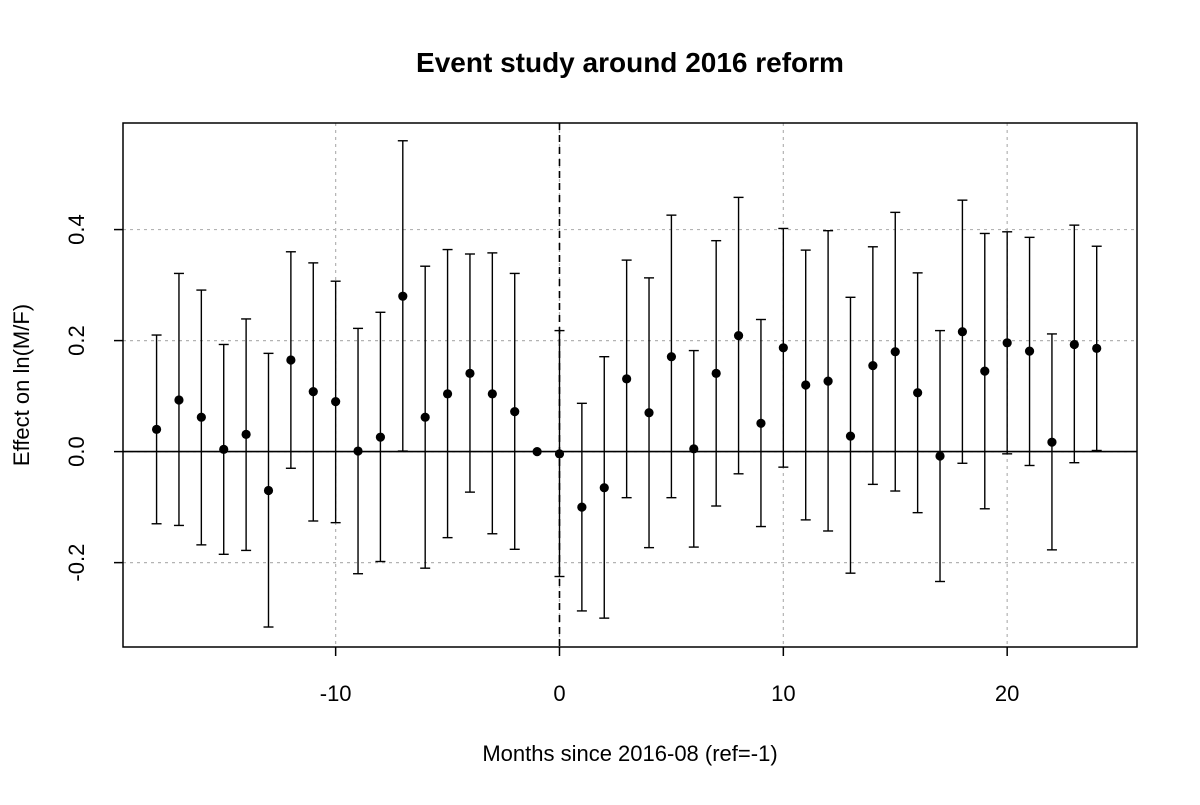 This screenshot has width=1200, height=805. What do you see at coordinates (630, 62) in the screenshot?
I see `chart-title: Event study around 2016 reform` at bounding box center [630, 62].